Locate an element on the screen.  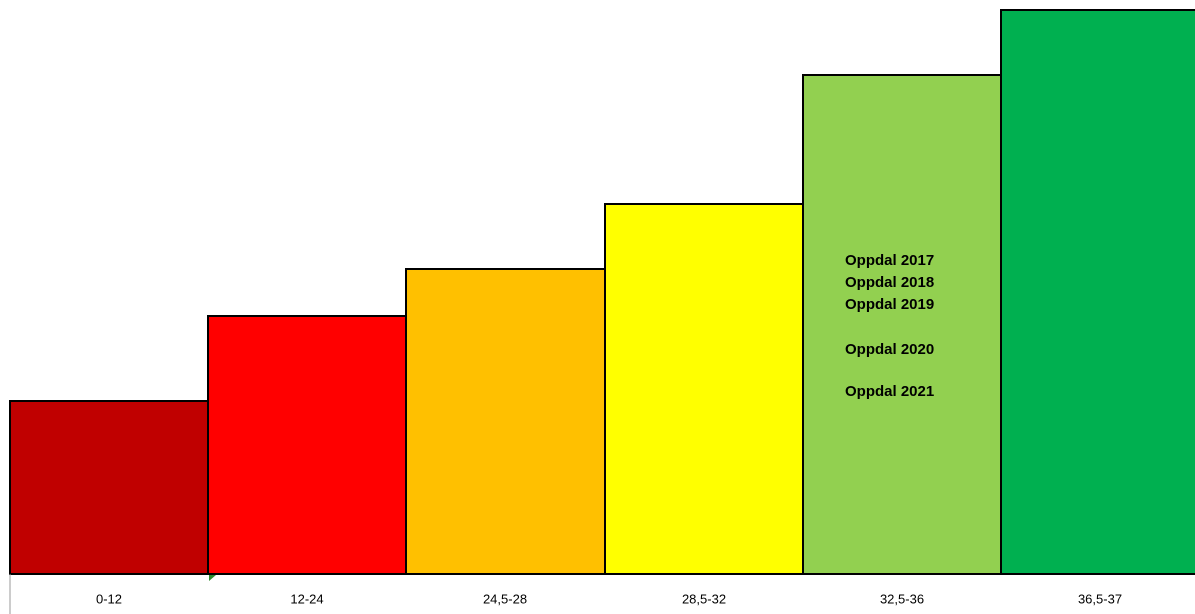
category-label: 0-12 is located at coordinates (109, 598).